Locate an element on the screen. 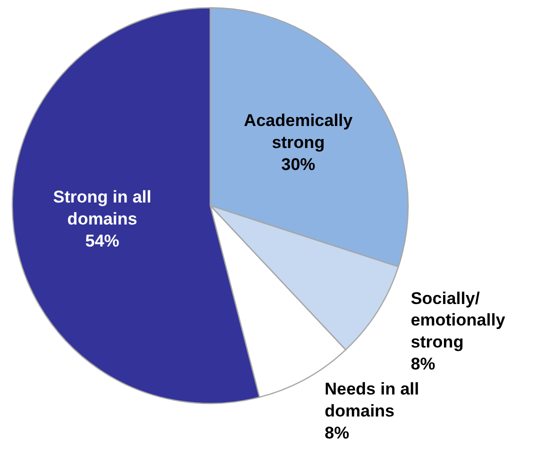 Image resolution: width=554 pixels, height=459 pixels. slice-label: Socially/ emotionally strong is located at coordinates (458, 320).